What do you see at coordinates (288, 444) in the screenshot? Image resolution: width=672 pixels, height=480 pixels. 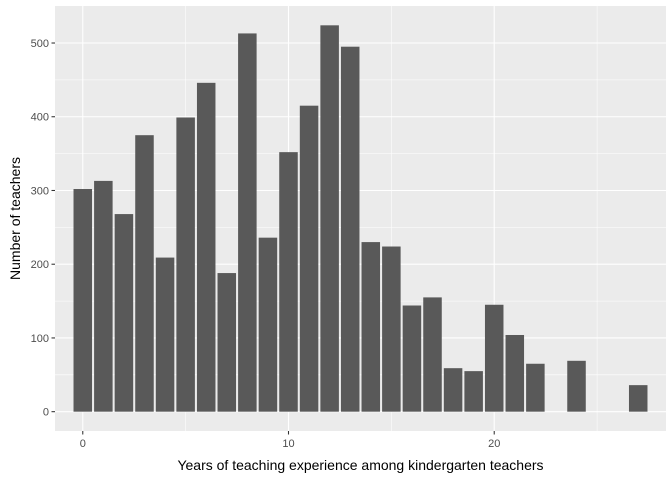 I see `x-tick-label: 10` at bounding box center [288, 444].